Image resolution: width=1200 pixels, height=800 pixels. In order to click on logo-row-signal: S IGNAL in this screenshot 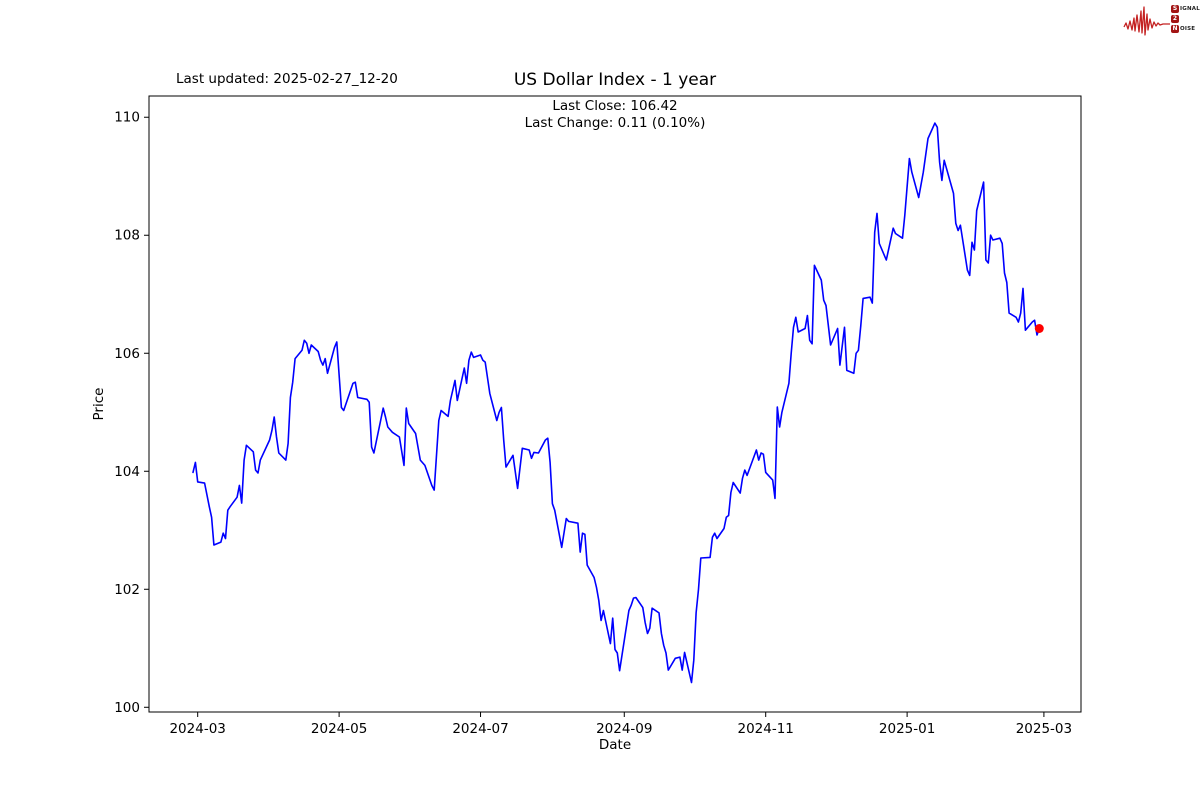, I will do `click(1185, 8)`.